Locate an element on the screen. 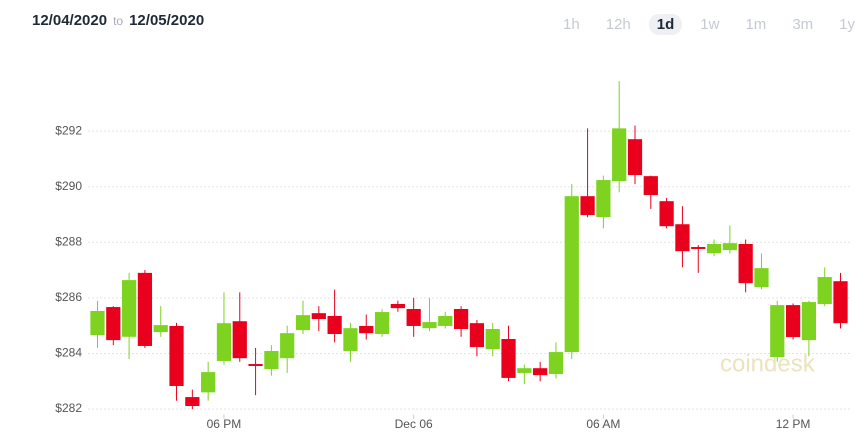  x-tick-label: 06 AM is located at coordinates (603, 424).